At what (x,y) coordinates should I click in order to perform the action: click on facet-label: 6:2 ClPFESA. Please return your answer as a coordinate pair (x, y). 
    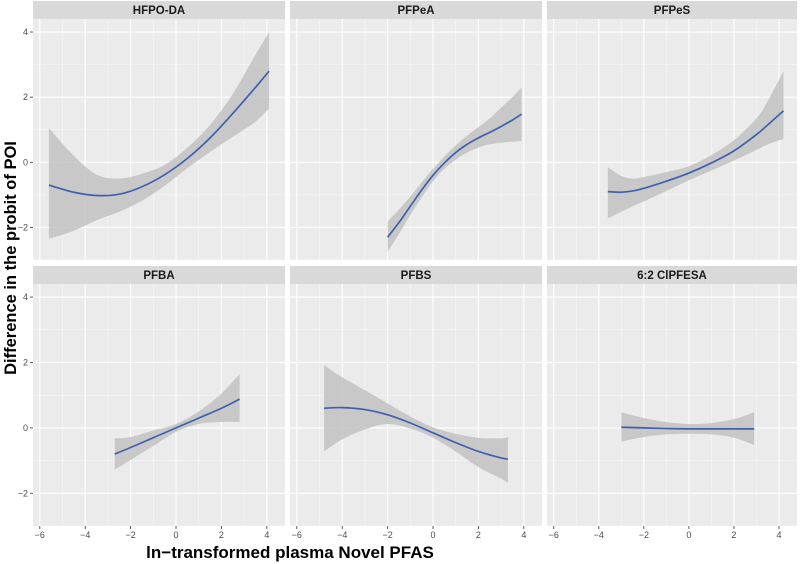
    Looking at the image, I should click on (672, 276).